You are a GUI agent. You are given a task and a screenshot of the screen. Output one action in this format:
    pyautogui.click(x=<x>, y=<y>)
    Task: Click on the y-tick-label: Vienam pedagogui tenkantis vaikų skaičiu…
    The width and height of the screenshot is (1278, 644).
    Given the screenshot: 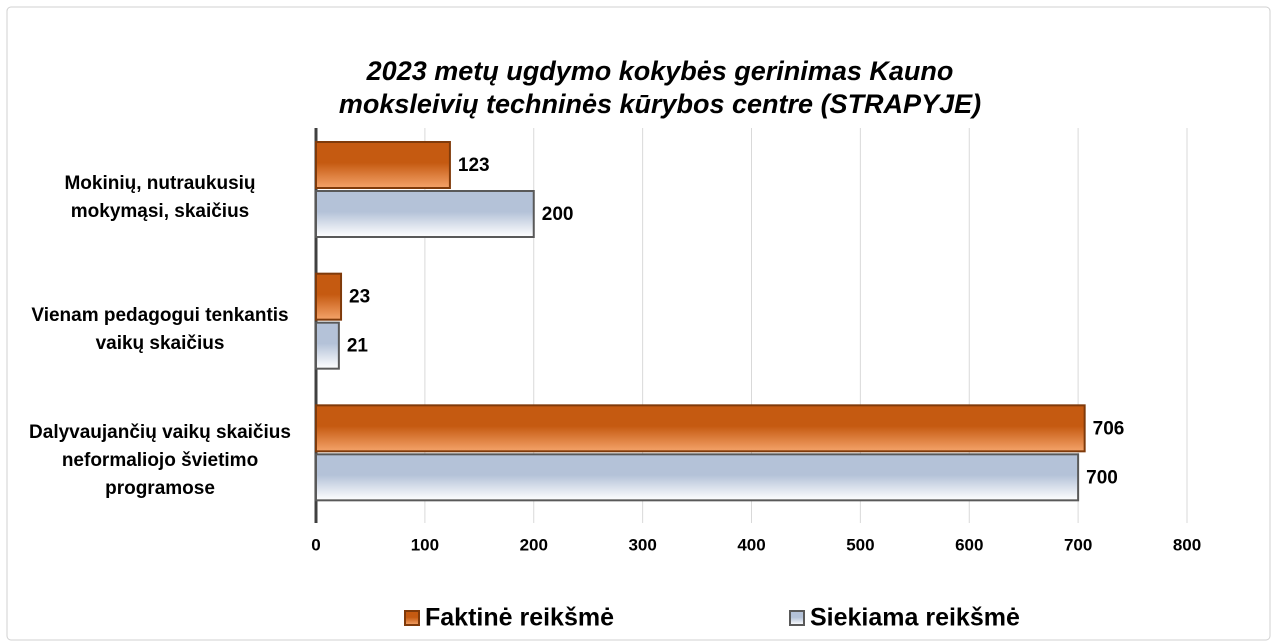 What is the action you would take?
    pyautogui.click(x=160, y=329)
    